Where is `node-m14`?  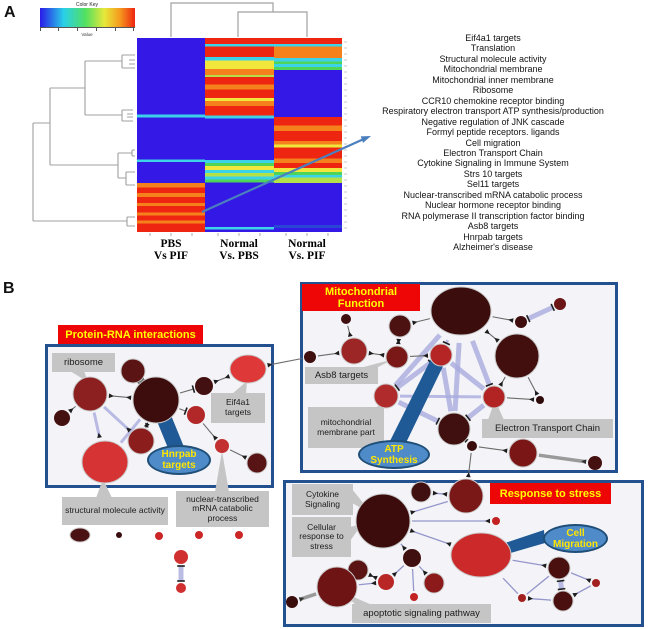 node-m14 is located at coordinates (560, 304).